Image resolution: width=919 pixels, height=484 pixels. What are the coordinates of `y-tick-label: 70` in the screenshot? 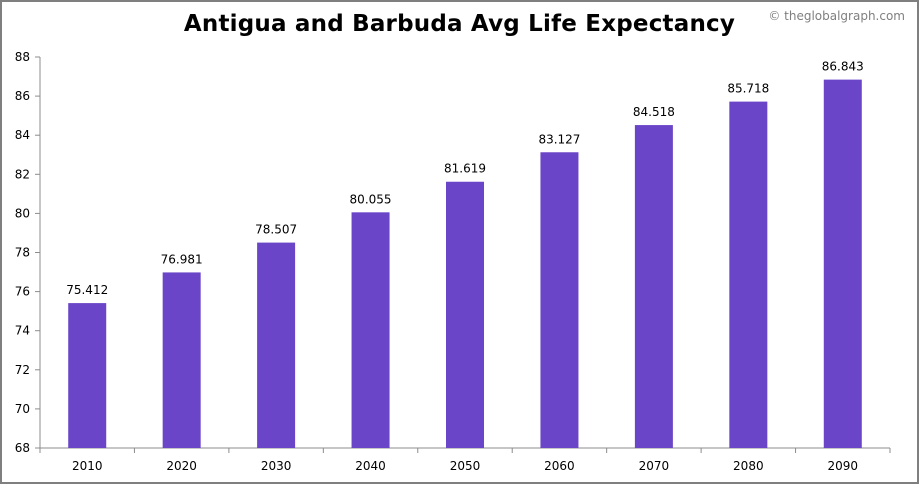 It's located at (22, 409).